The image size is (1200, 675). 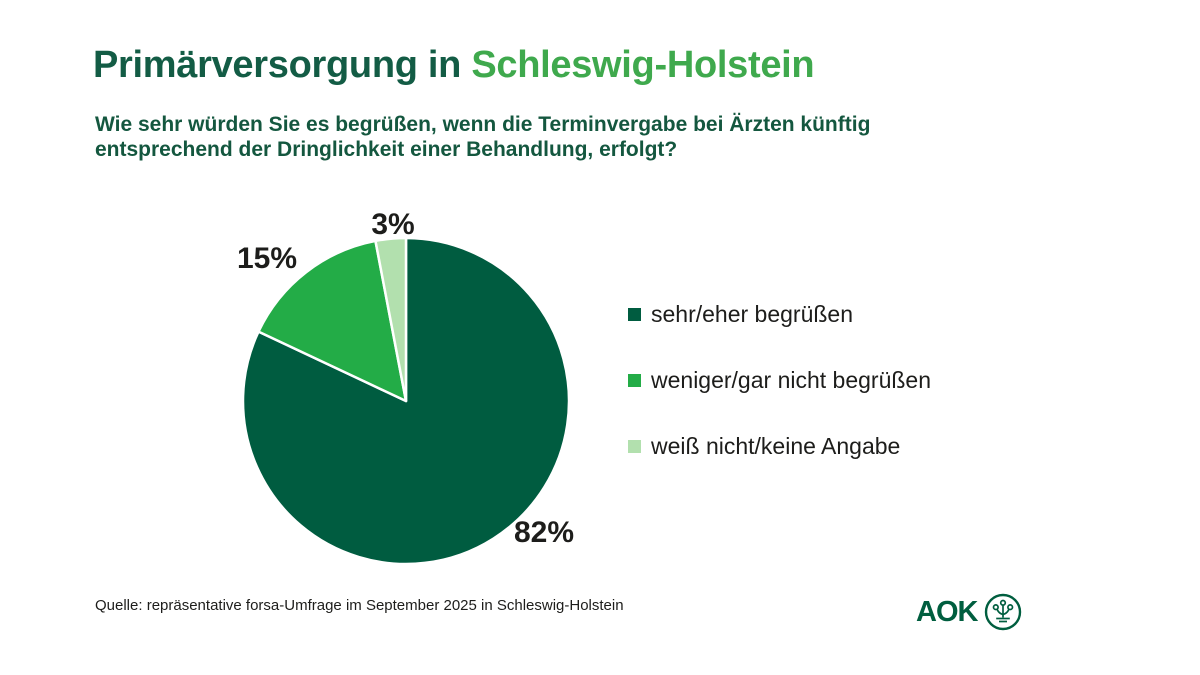 I want to click on pie-label-sehr-eher: 82%, so click(x=544, y=532).